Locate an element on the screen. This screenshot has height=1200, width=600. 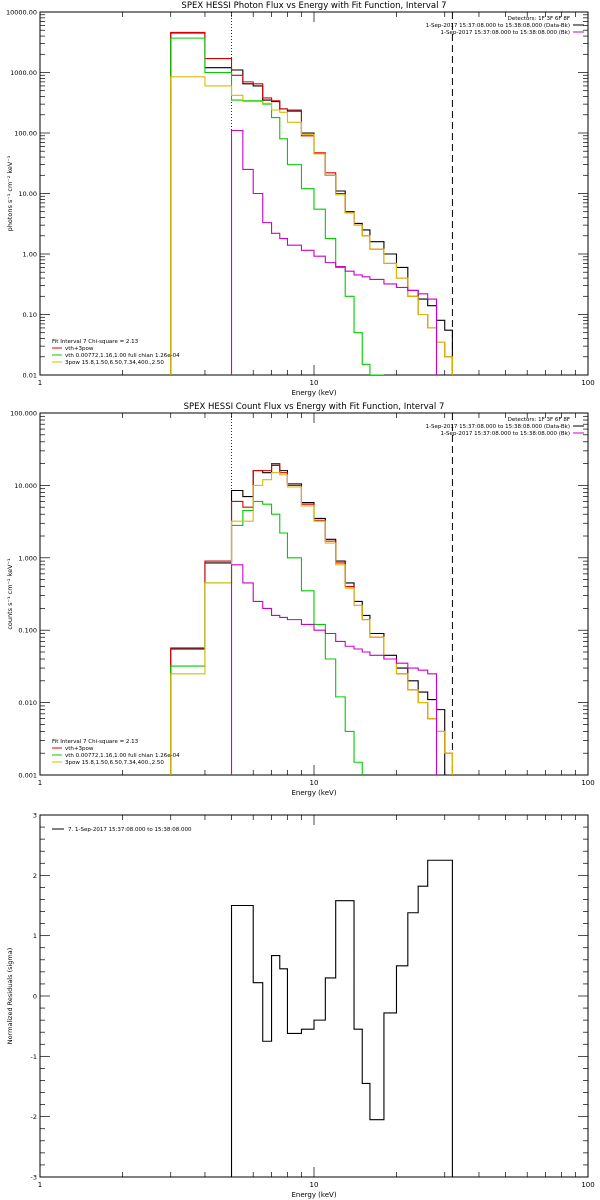
y-tick-label: 0.10 is located at coordinates (30, 315).